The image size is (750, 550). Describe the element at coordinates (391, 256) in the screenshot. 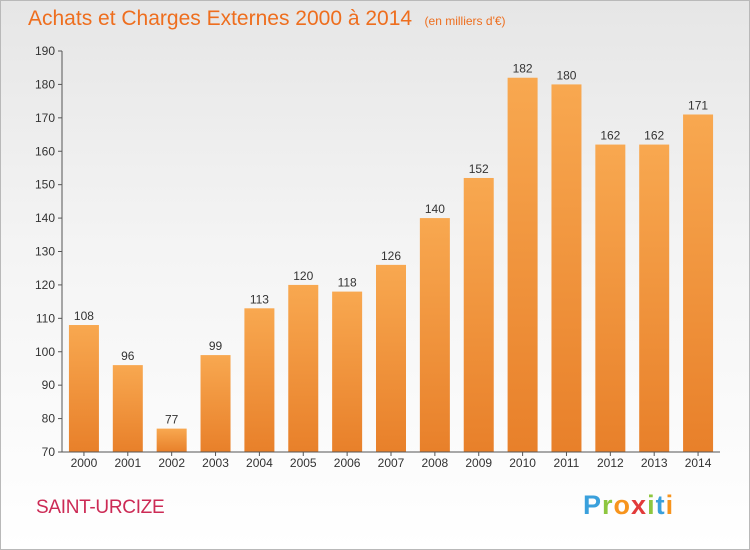

I see `value-label-2007: 126` at that location.